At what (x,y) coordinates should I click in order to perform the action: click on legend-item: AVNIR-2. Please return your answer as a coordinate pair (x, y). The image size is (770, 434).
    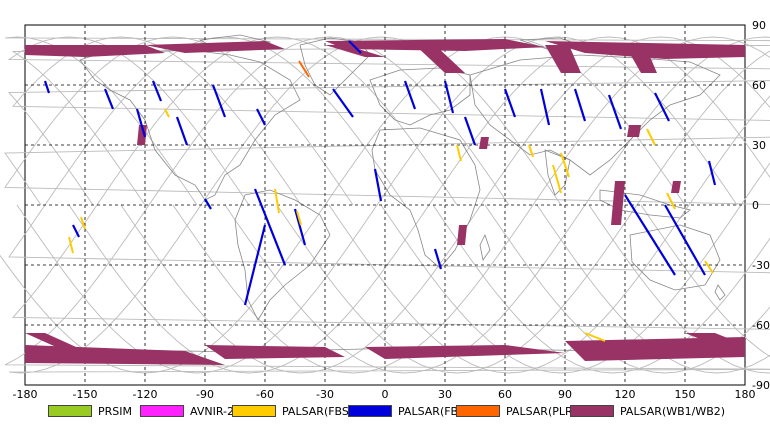
    Looking at the image, I should click on (187, 411).